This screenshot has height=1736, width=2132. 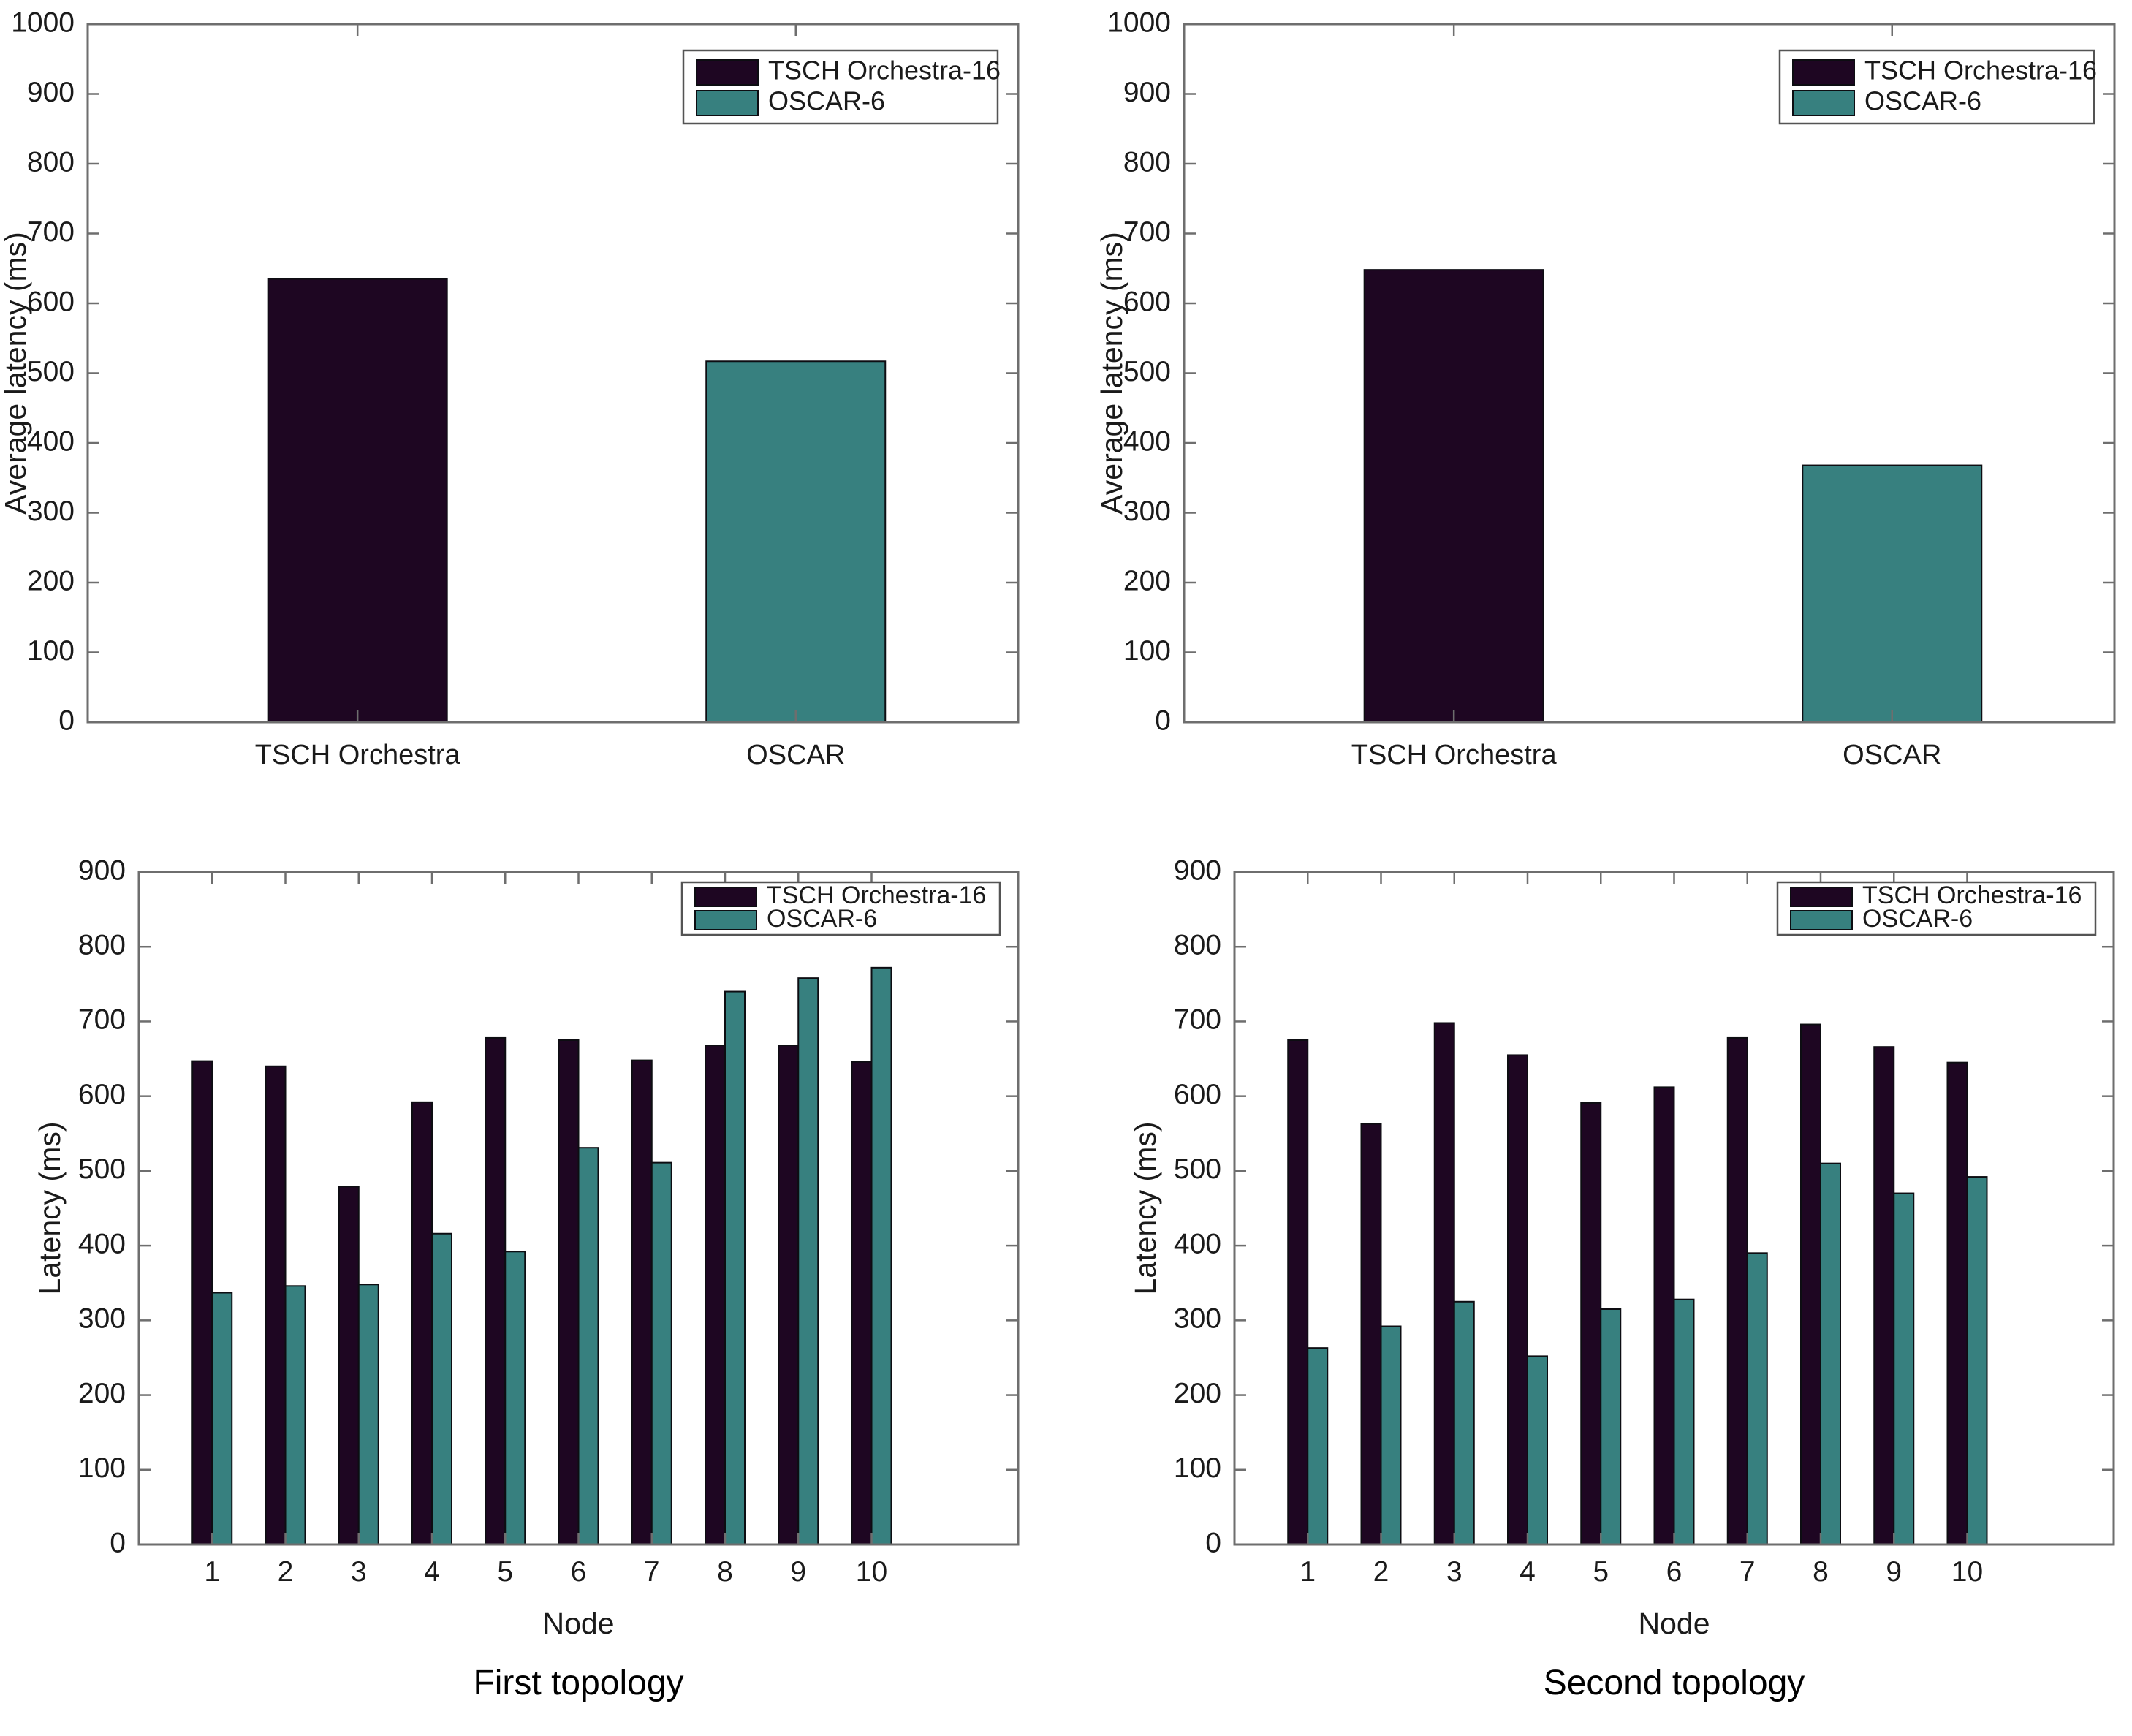 I want to click on x-tick-label: 3, so click(x=1454, y=1572).